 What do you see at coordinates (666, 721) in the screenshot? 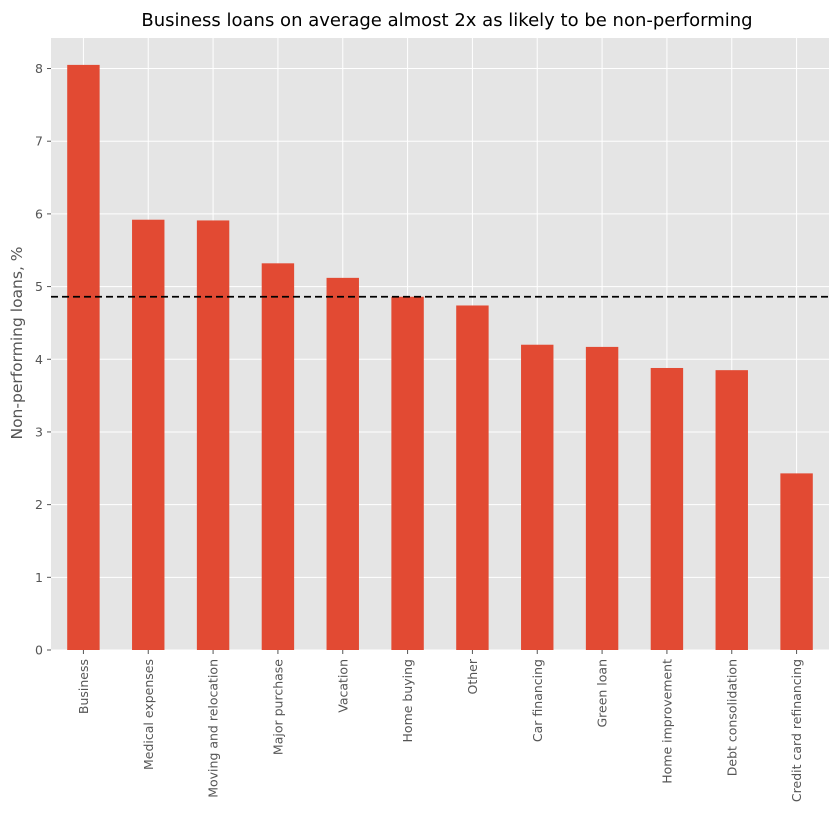
I see `x-tick-label: Home improvement` at bounding box center [666, 721].